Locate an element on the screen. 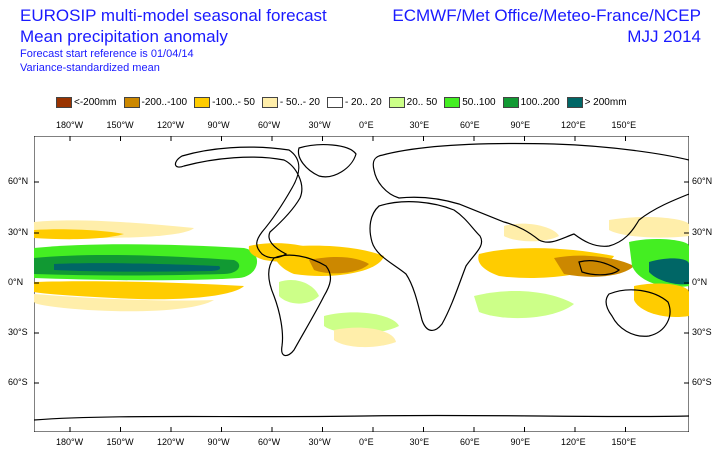 Image resolution: width=723 pixels, height=456 pixels. antarctica-coast is located at coordinates (361, 417).